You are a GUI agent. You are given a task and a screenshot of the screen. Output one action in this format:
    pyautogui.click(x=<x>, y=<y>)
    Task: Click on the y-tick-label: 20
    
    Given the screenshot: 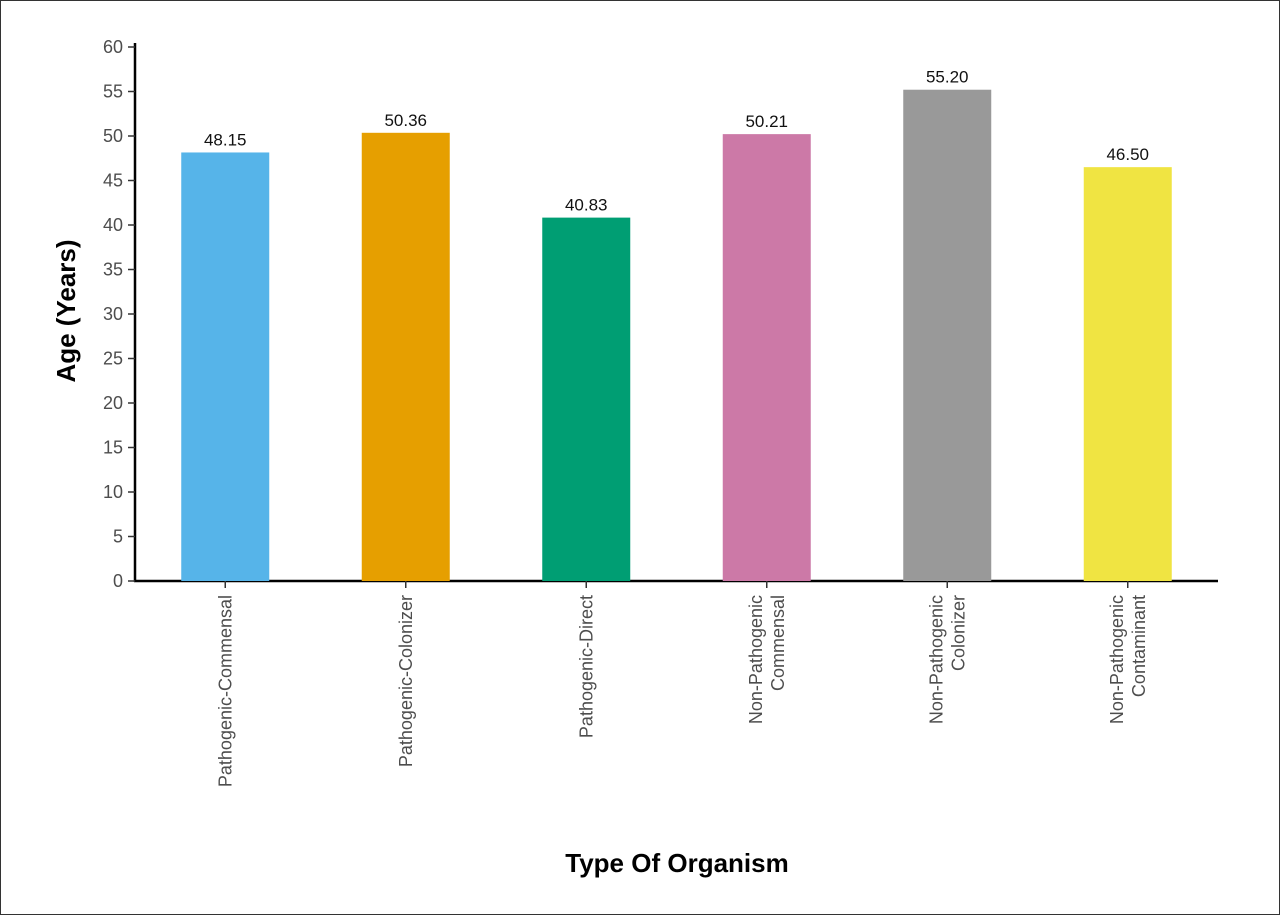 What is the action you would take?
    pyautogui.click(x=113, y=403)
    